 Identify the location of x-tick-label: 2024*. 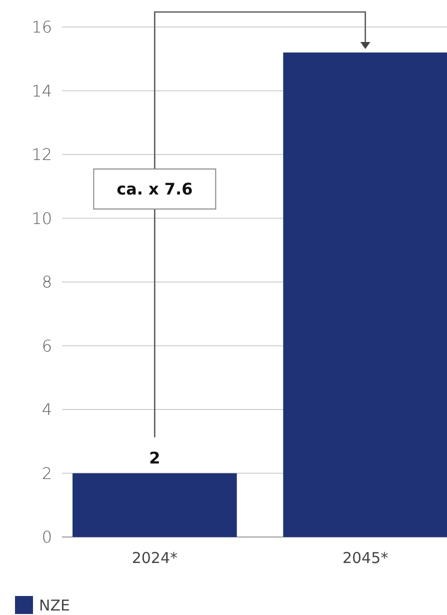
(155, 558).